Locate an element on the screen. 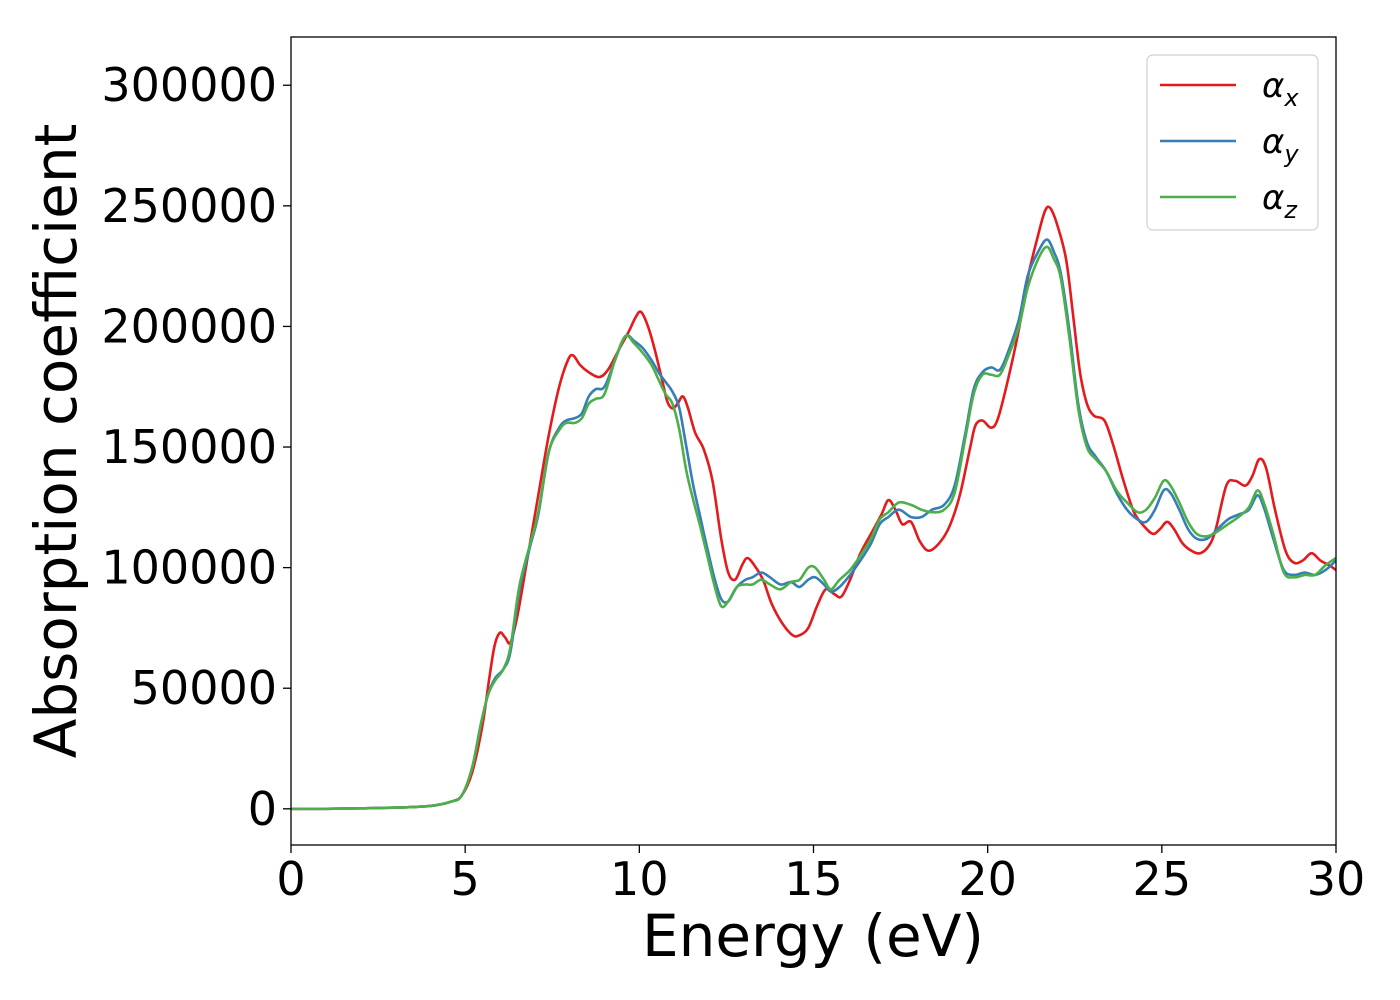 The image size is (1400, 1000). y-axis-title: Absorption coefficient is located at coordinates (56, 441).